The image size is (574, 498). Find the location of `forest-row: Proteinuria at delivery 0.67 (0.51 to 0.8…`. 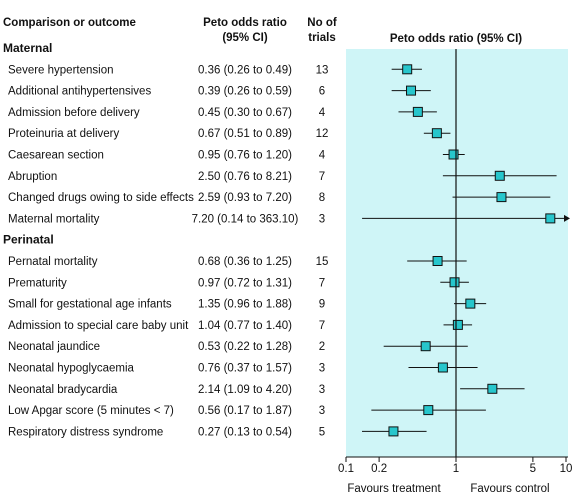

forest-row: Proteinuria at delivery 0.67 (0.51 to 0.8… is located at coordinates (229, 134).